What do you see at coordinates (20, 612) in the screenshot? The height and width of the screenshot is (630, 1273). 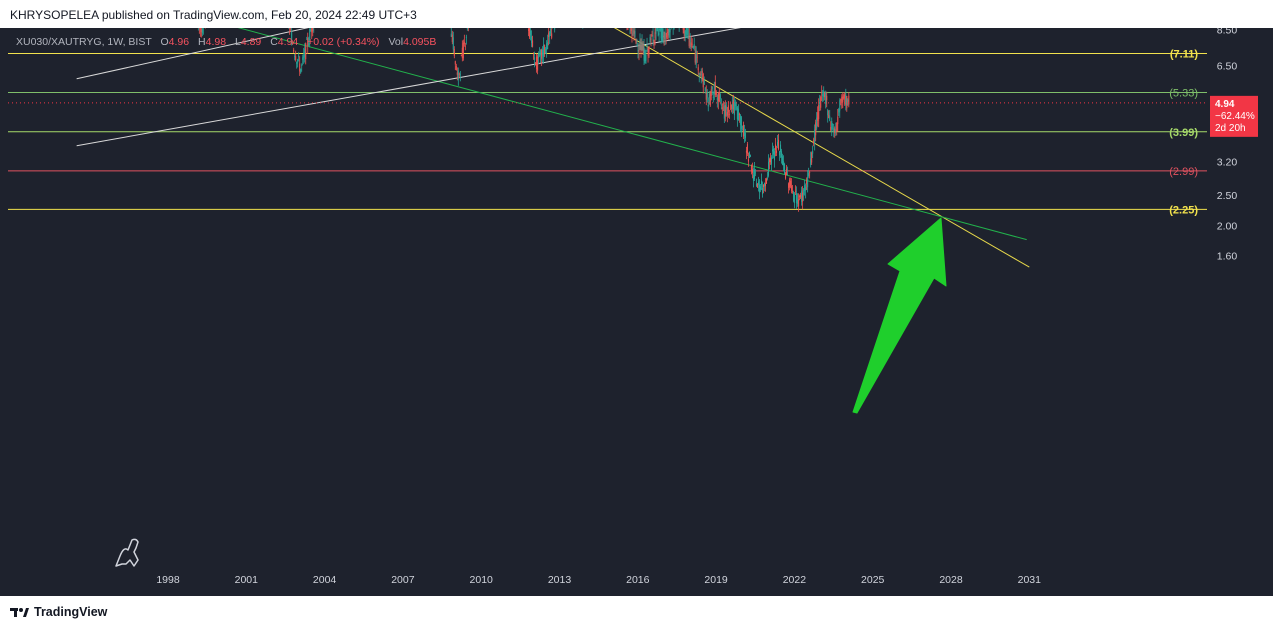 I see `tradingview-logo-icon` at bounding box center [20, 612].